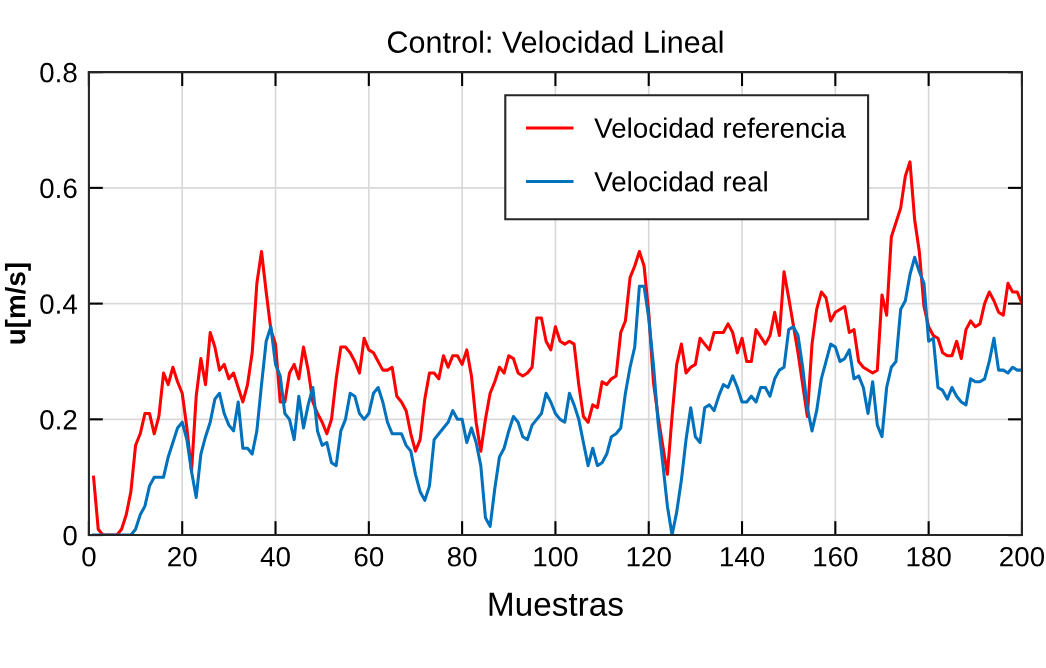 Image resolution: width=1046 pixels, height=668 pixels. What do you see at coordinates (17, 303) in the screenshot?
I see `y-axis-title: u[m/s]` at bounding box center [17, 303].